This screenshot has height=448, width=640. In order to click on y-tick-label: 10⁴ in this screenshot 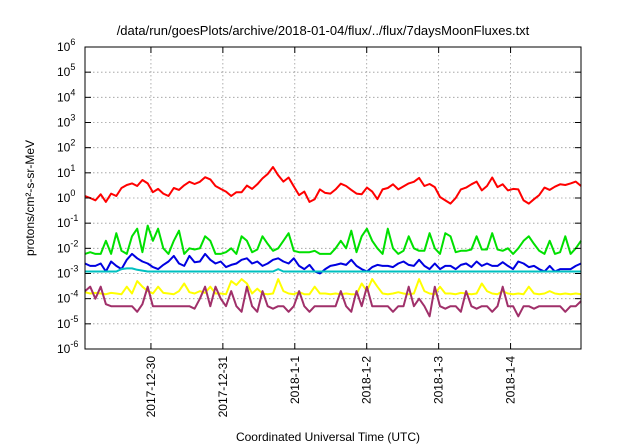, I will do `click(66, 95)`.